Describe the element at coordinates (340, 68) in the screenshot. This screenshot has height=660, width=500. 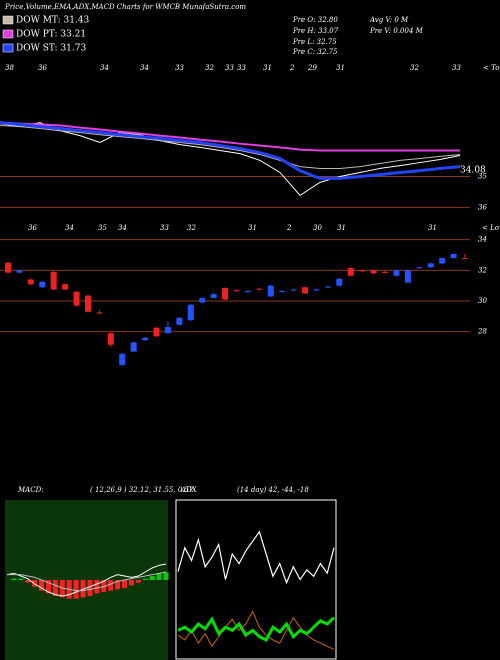
I see `top-label: 31` at that location.